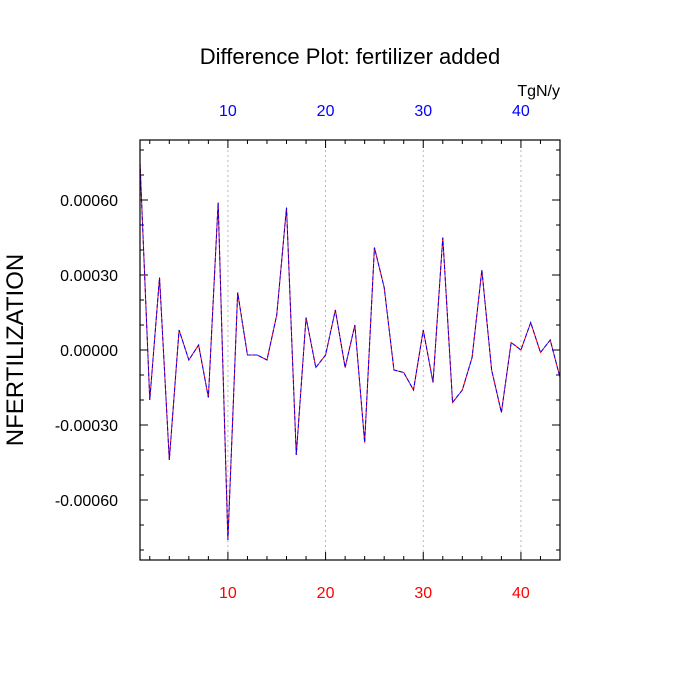 This screenshot has height=700, width=700. I want to click on y-tick-label: 0.00060, so click(89, 201).